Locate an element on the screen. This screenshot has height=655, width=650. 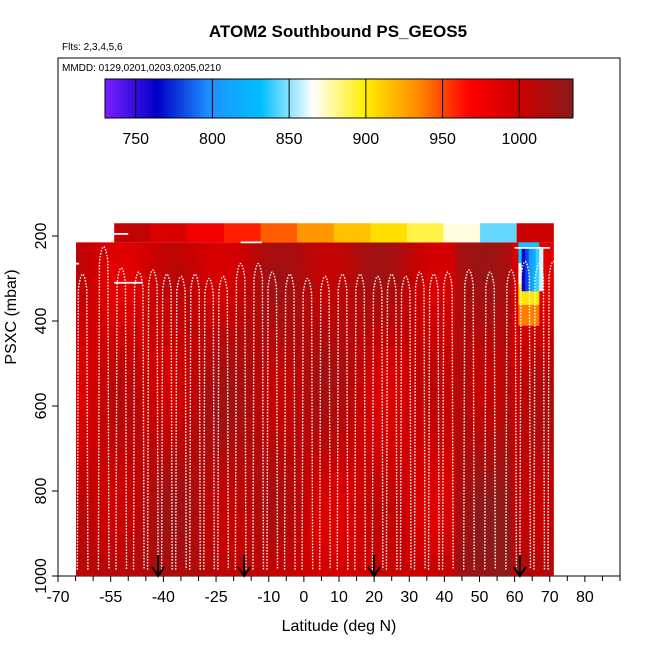
flights-label: Flts: 2,3,4,5,6 is located at coordinates (92, 47).